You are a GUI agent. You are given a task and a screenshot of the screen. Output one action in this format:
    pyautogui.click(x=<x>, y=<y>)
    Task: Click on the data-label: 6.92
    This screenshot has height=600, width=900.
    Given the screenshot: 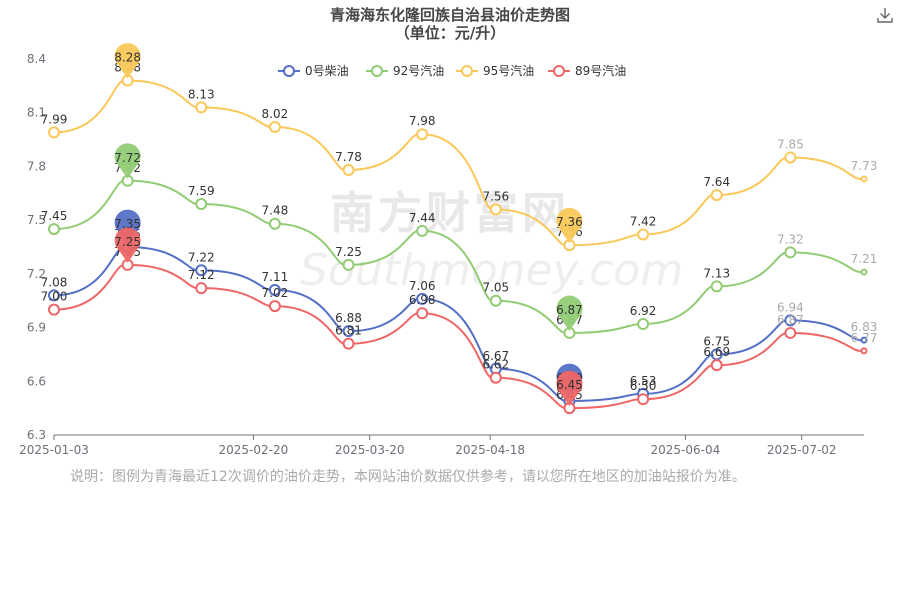 What is the action you would take?
    pyautogui.click(x=643, y=311)
    